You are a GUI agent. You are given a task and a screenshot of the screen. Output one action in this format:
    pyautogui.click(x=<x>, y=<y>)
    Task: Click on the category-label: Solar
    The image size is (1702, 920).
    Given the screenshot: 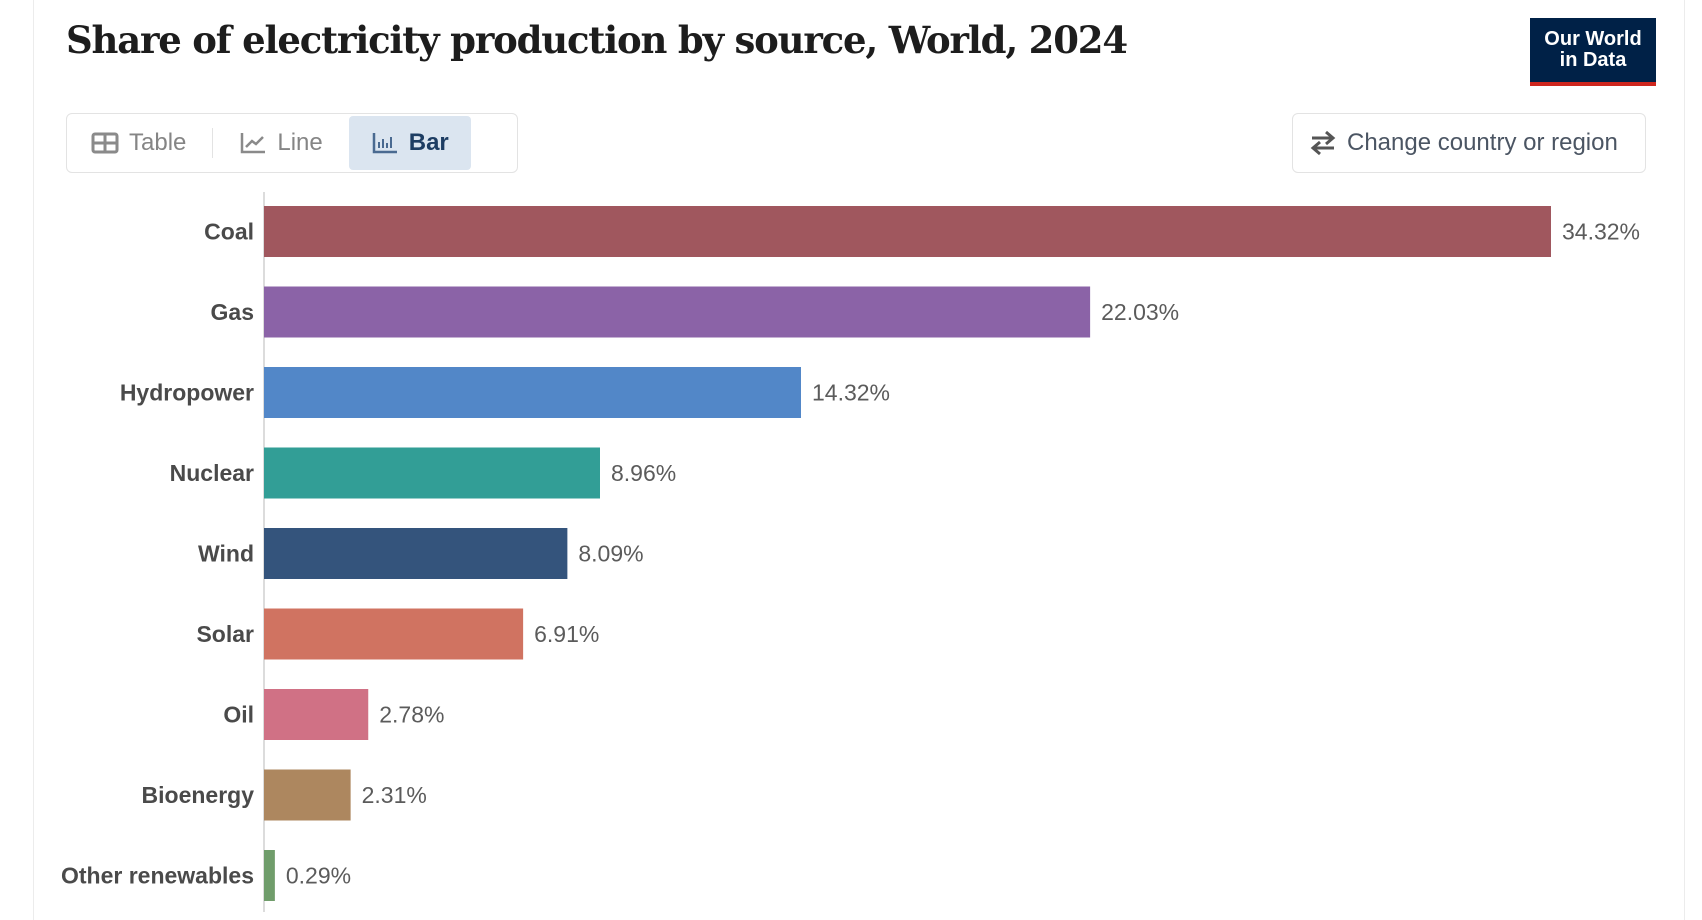 What is the action you would take?
    pyautogui.click(x=225, y=634)
    